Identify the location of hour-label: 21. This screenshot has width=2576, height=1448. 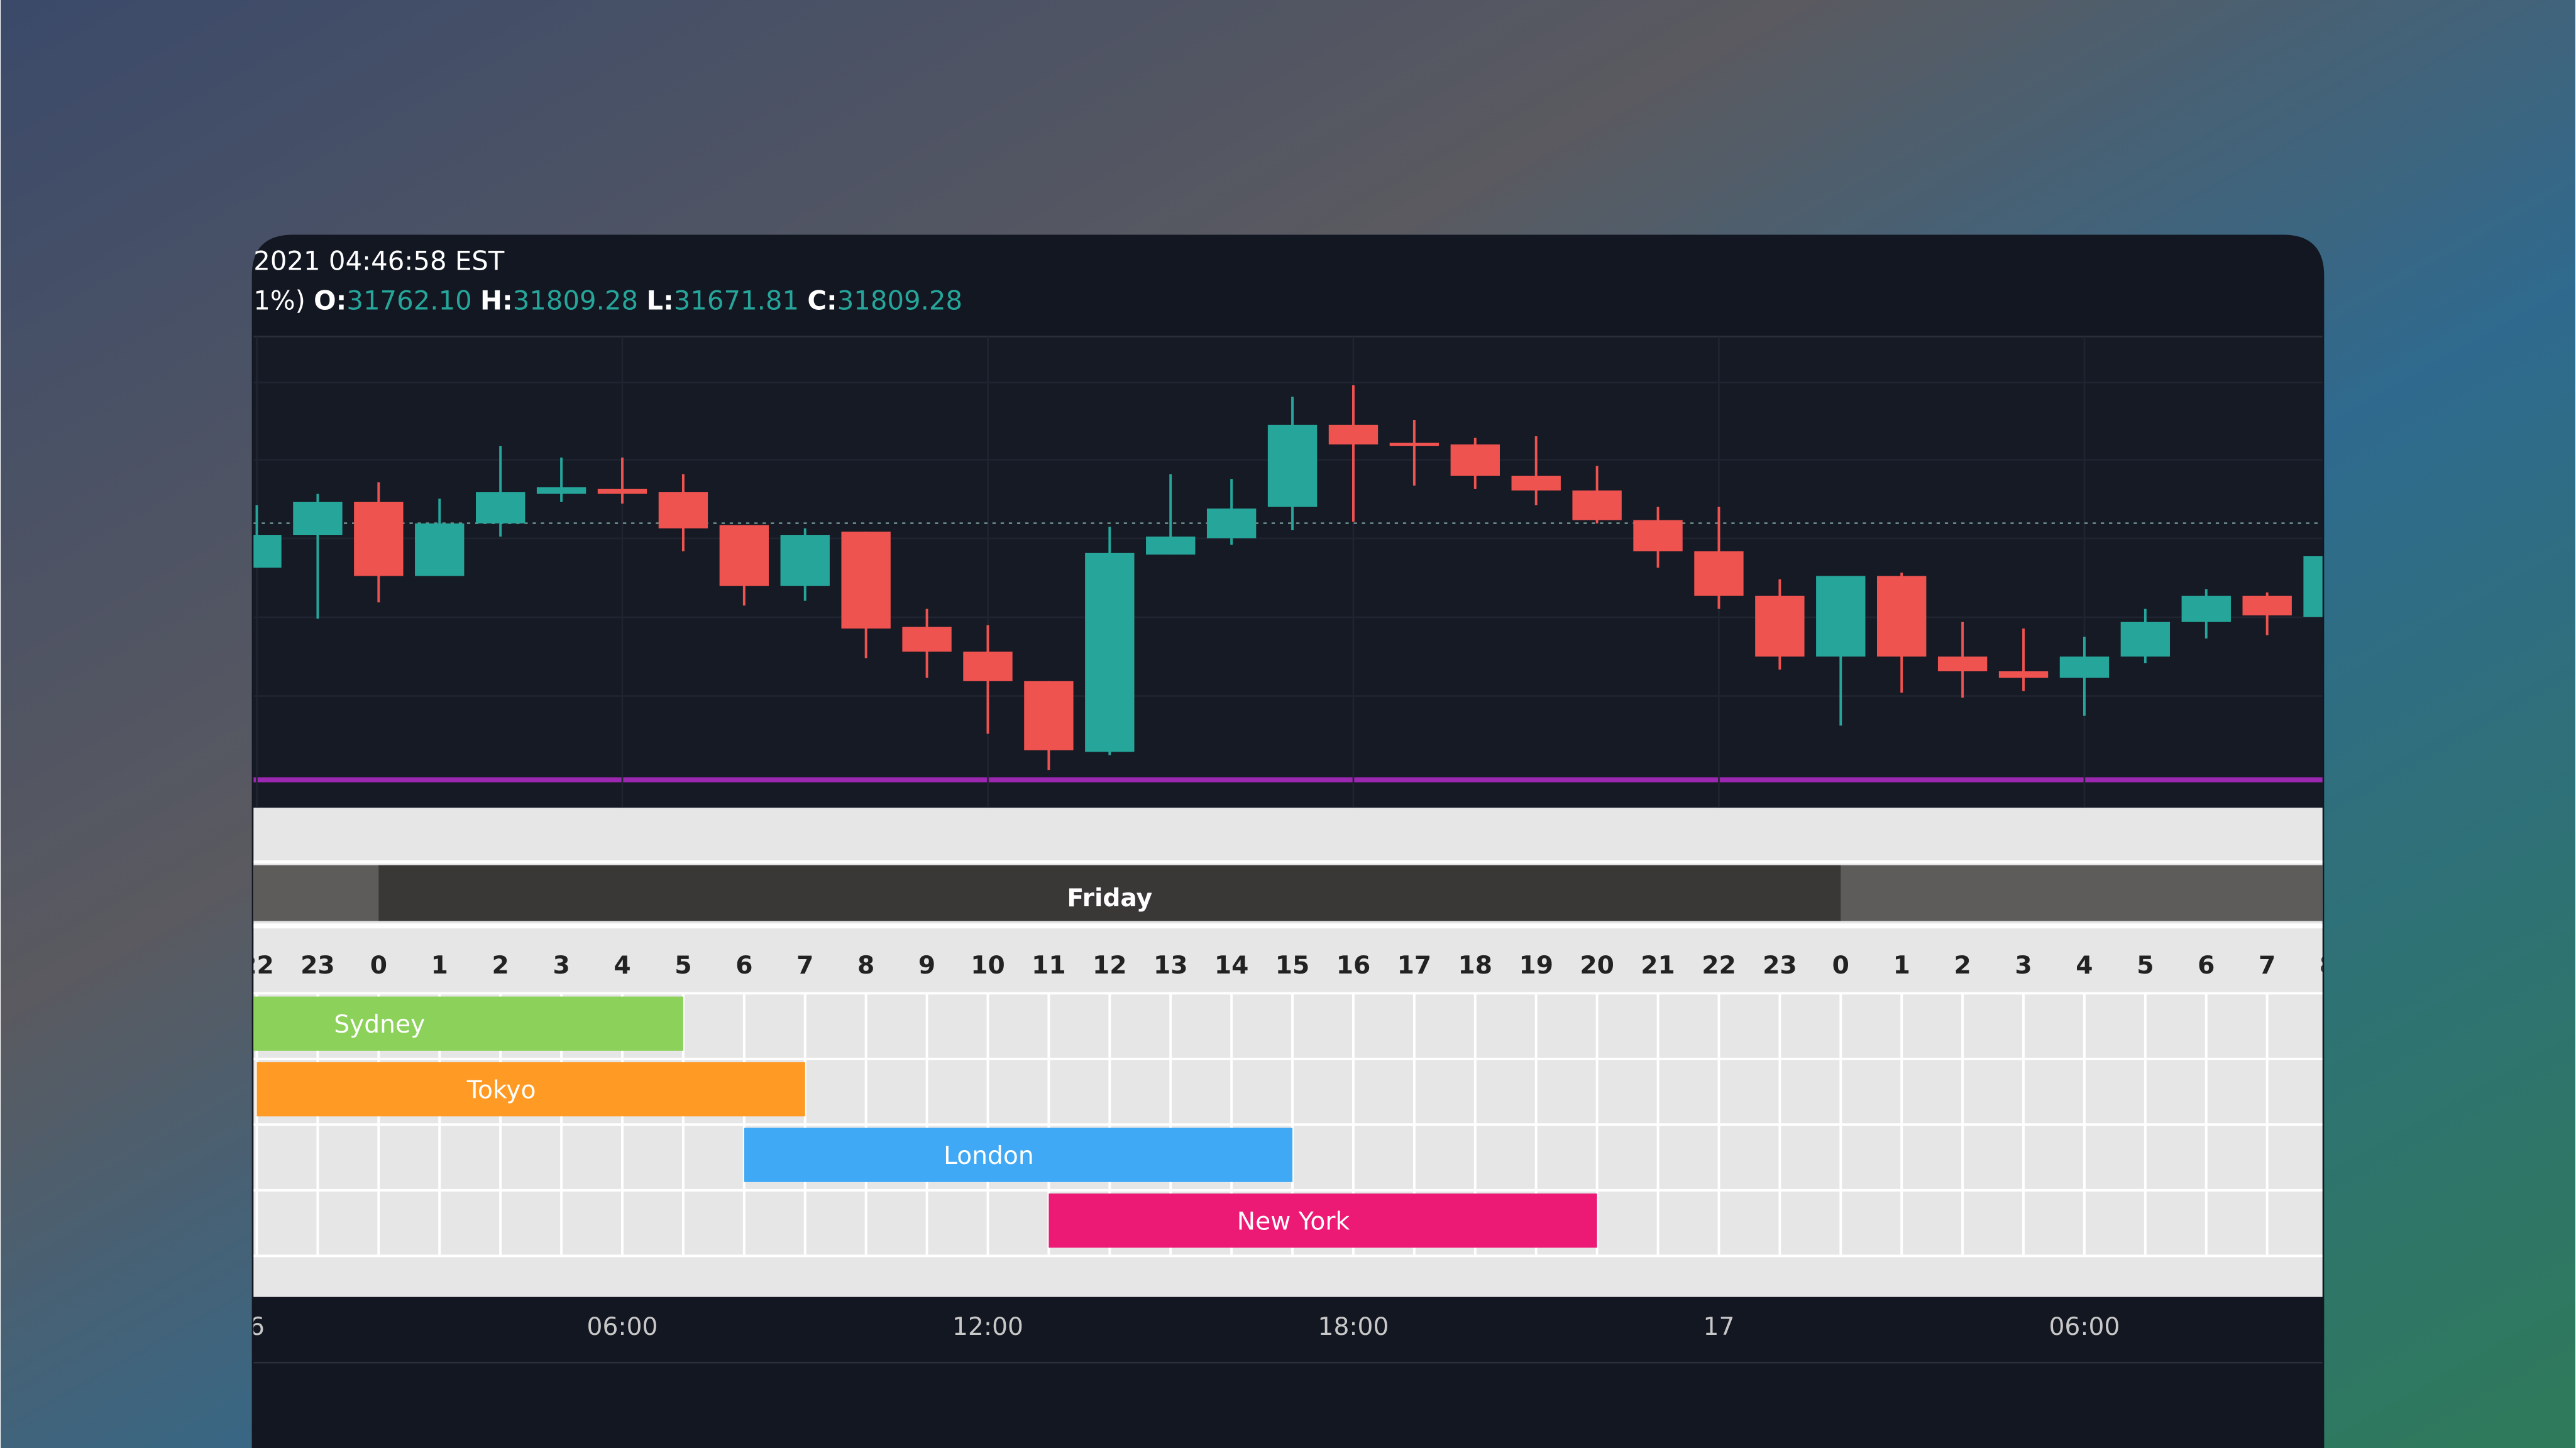
(1658, 966).